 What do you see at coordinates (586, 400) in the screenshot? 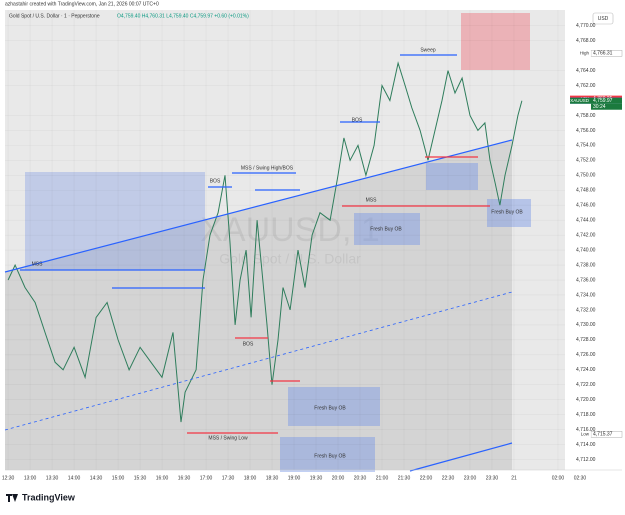
I see `y-tick-label: 4,720.00` at bounding box center [586, 400].